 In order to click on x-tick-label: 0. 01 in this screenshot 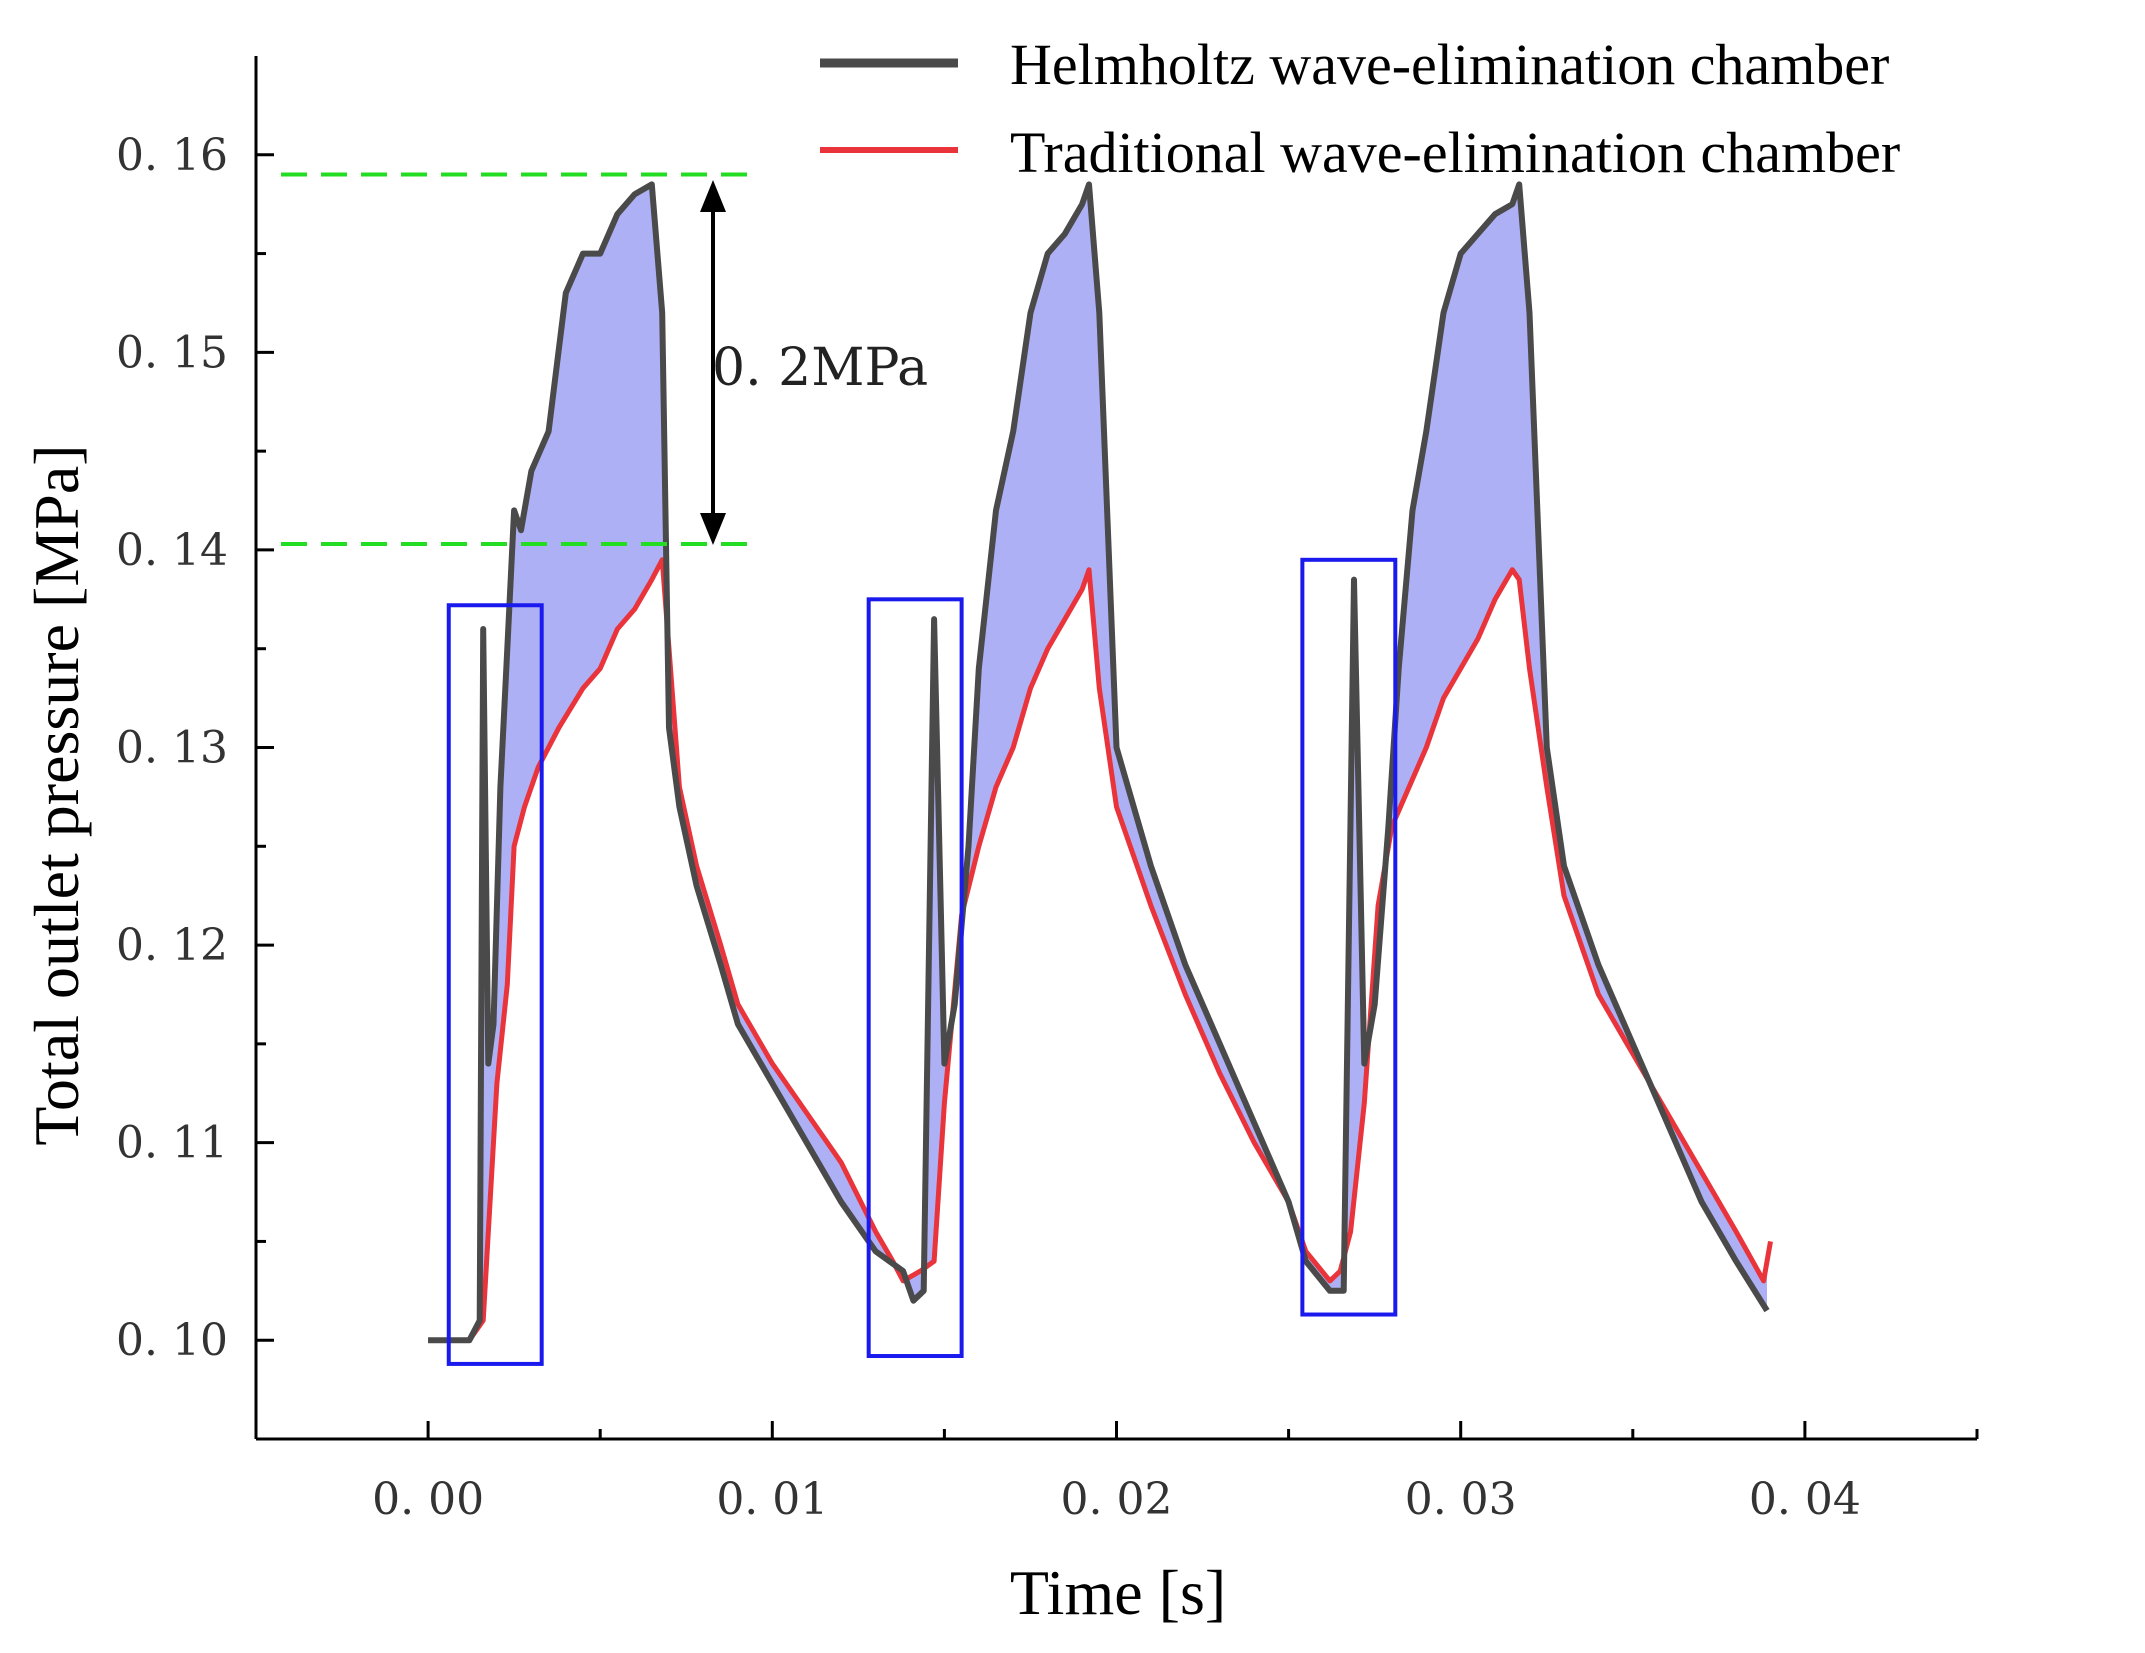, I will do `click(772, 1499)`.